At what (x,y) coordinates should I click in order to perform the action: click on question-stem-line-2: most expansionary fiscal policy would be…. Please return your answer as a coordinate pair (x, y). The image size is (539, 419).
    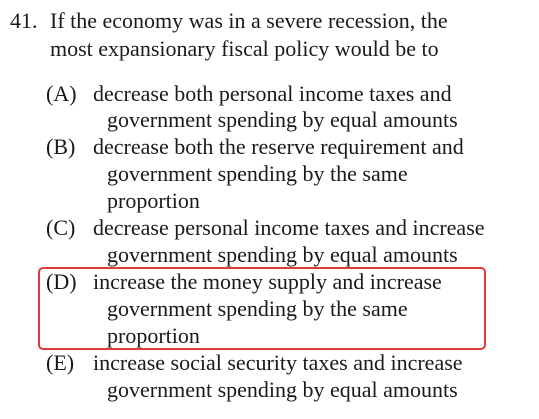
    Looking at the image, I should click on (244, 48).